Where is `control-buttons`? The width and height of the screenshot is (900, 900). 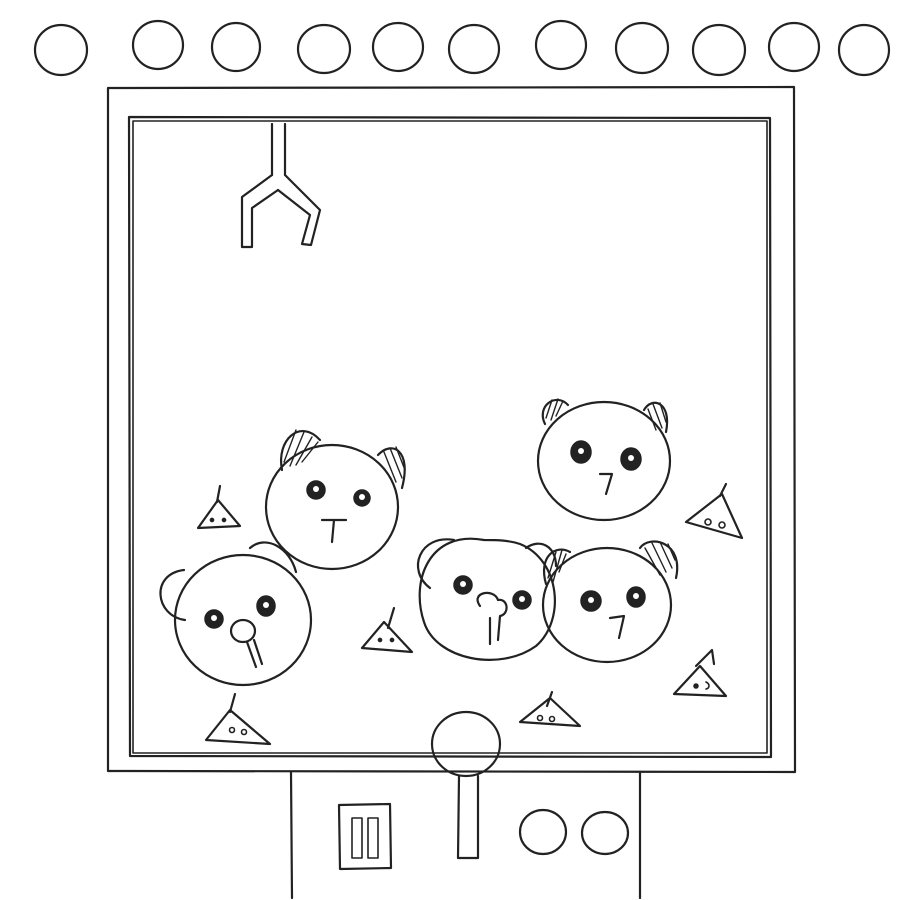 control-buttons is located at coordinates (574, 832).